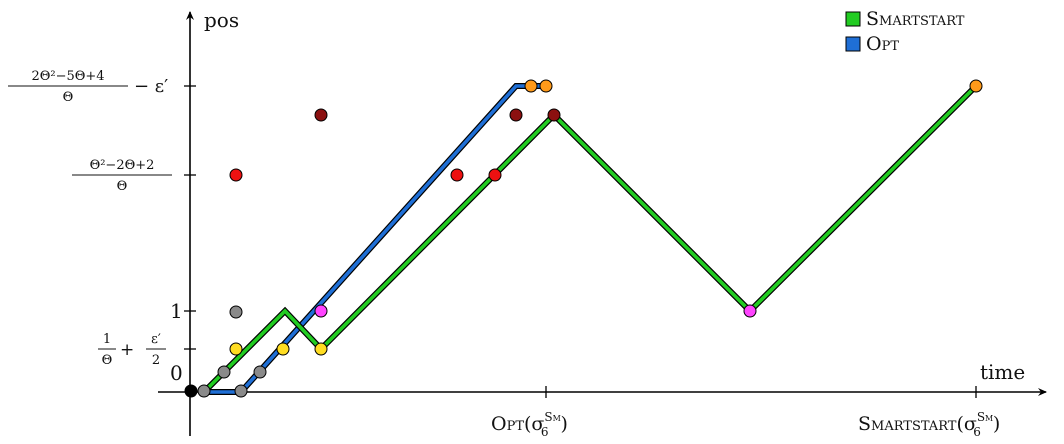 Image resolution: width=1064 pixels, height=444 pixels. What do you see at coordinates (156, 339) in the screenshot?
I see `y-tick-lower-b-numerator: ε′` at bounding box center [156, 339].